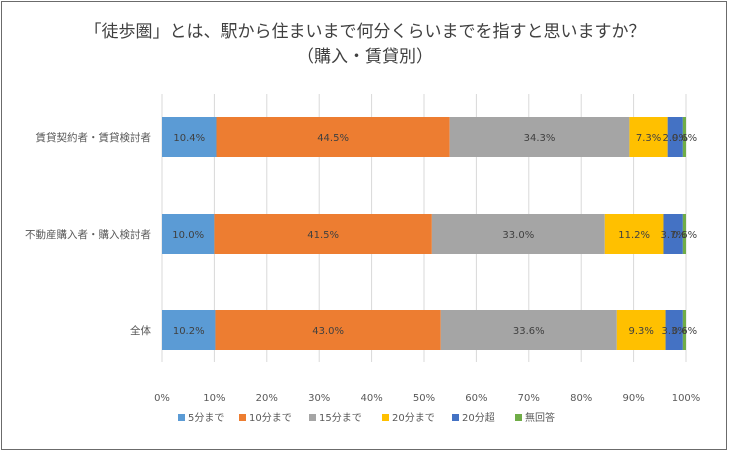  Describe the element at coordinates (371, 398) in the screenshot. I see `x-tick-label: 40%` at that location.